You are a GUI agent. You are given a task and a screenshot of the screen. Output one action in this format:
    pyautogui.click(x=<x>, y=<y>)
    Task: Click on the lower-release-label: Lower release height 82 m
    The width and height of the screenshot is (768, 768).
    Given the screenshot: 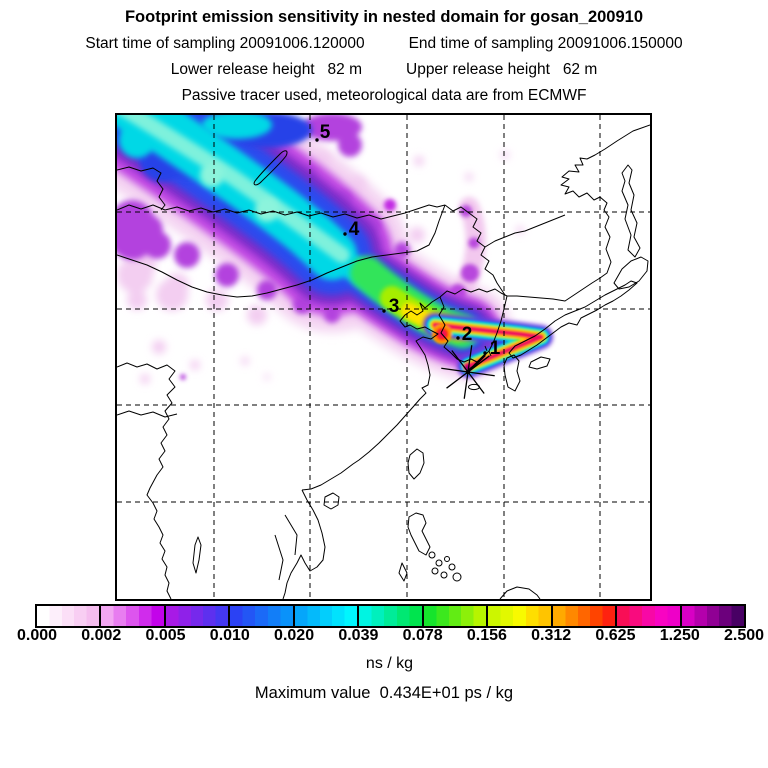 What is the action you would take?
    pyautogui.click(x=266, y=69)
    